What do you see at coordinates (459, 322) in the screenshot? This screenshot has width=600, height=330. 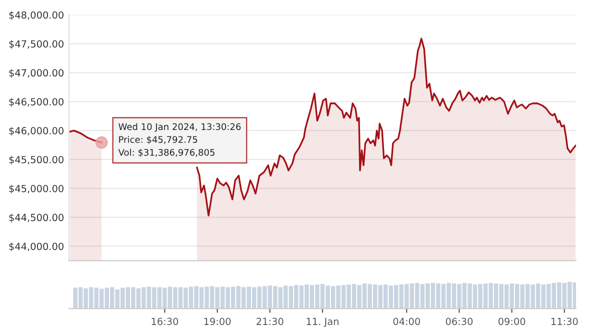 I see `x-tick-label: 06:30` at bounding box center [459, 322].